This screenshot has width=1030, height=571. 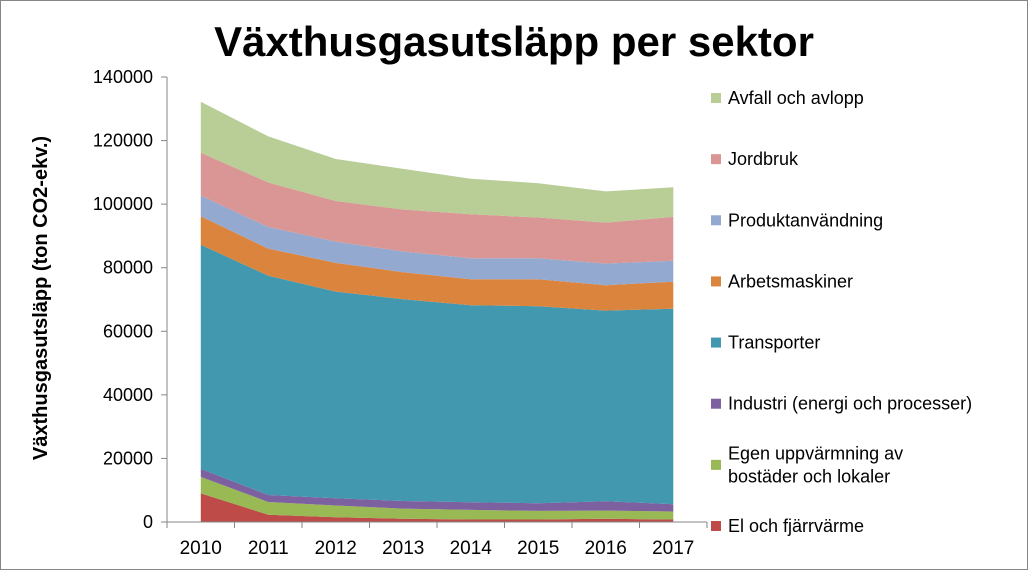 What do you see at coordinates (606, 548) in the screenshot?
I see `x-tick-label: 2016` at bounding box center [606, 548].